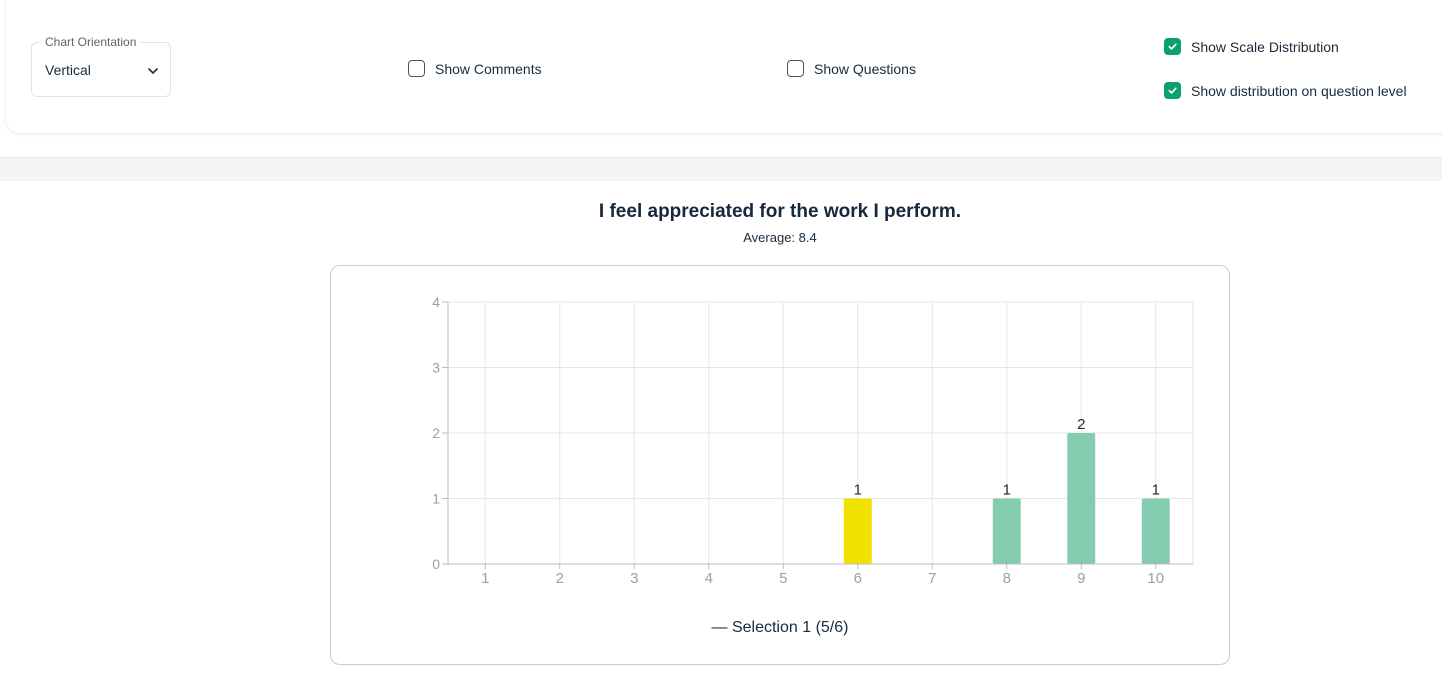  What do you see at coordinates (721, 169) in the screenshot?
I see `section-divider` at bounding box center [721, 169].